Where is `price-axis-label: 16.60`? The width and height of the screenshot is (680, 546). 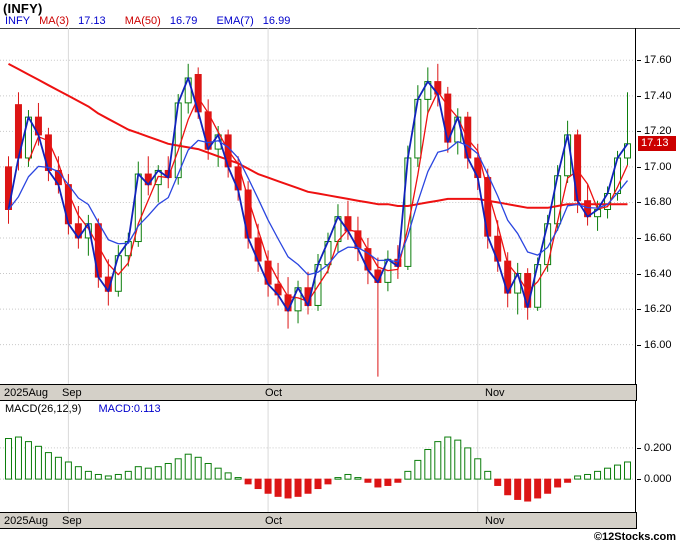
price-axis-label: 16.60 is located at coordinates (658, 238).